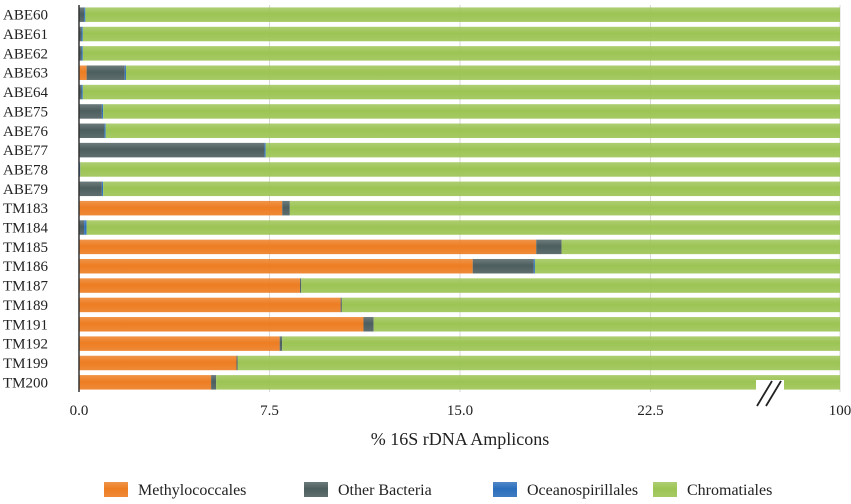  I want to click on x-axis-title: % 16S rDNA Amplicons, so click(460, 439).